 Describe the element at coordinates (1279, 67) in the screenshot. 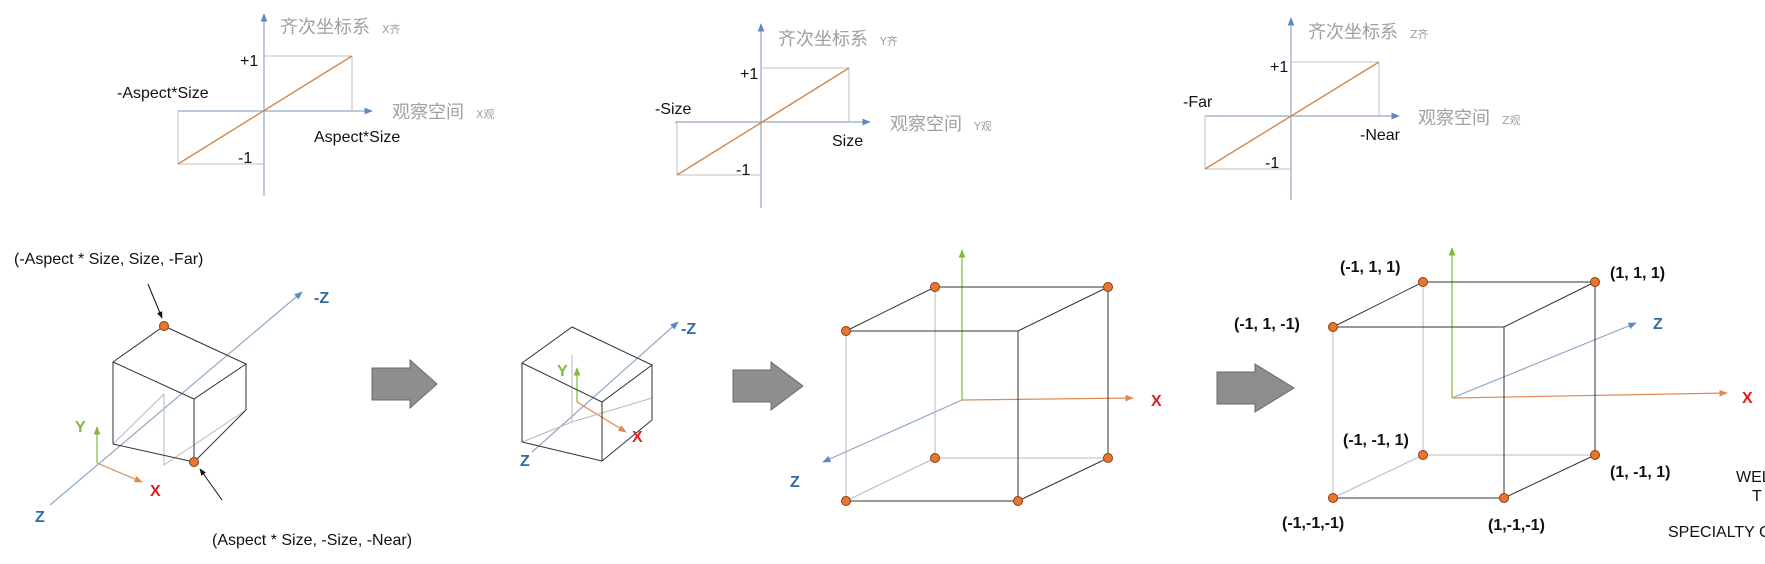

I see `graph-z-plus-one: +1` at that location.